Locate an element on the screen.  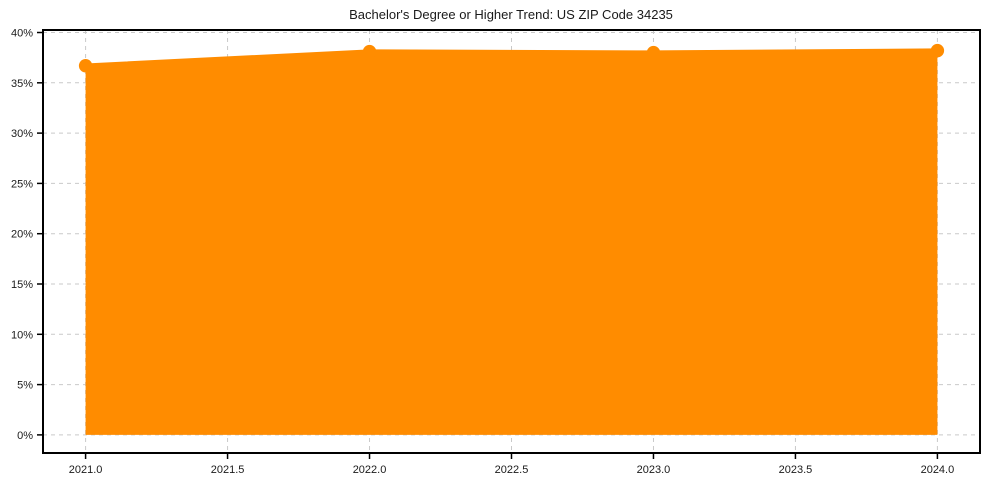
x-tick-label: 2021.5 is located at coordinates (228, 470).